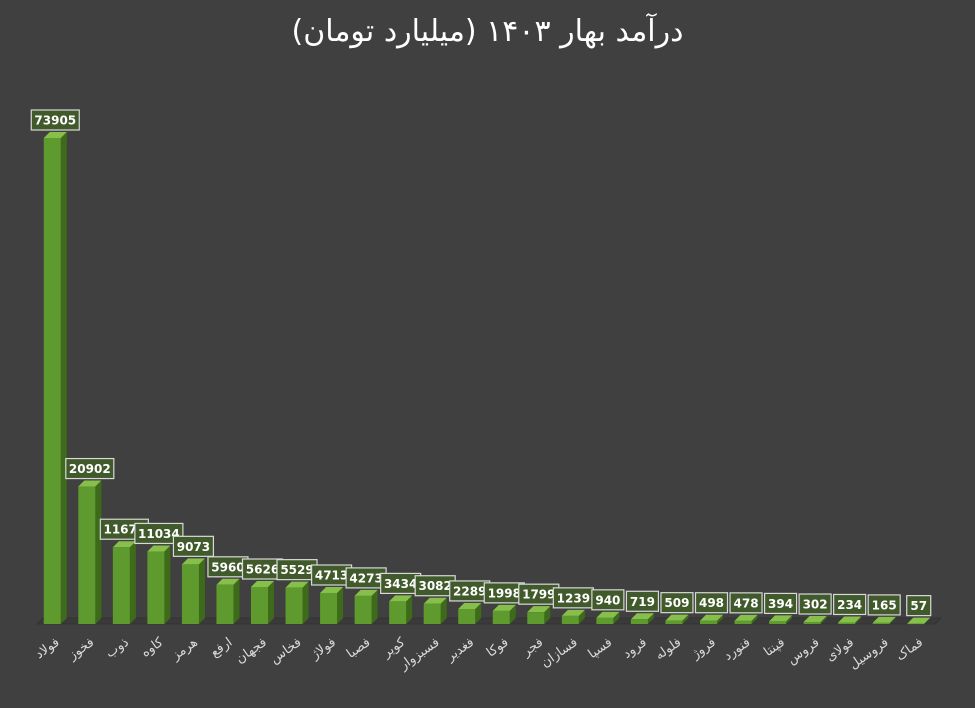 The height and width of the screenshot is (708, 975). What do you see at coordinates (286, 651) in the screenshot?
I see `category-label: فخاس` at bounding box center [286, 651].